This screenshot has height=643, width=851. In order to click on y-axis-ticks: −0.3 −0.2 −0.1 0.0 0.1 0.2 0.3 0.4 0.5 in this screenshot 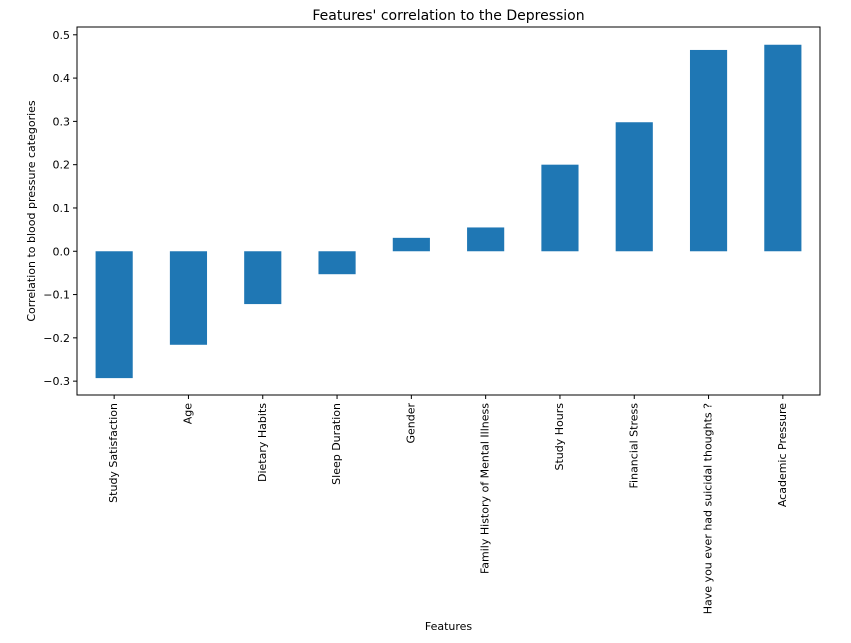, I will do `click(60, 208)`.